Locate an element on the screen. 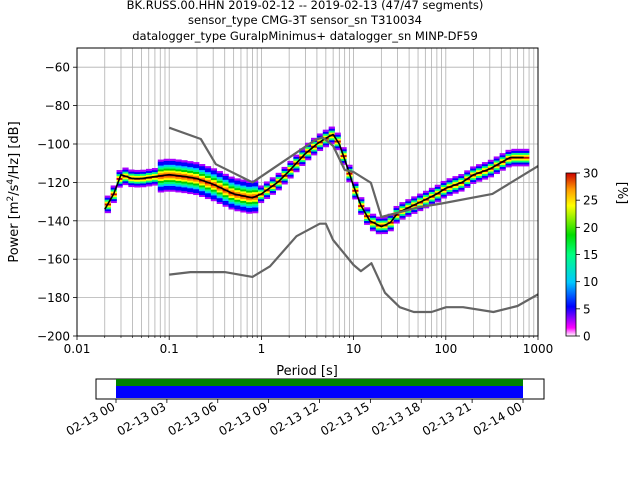 The image size is (640, 484). y-tick-label: −180 is located at coordinates (53, 298).